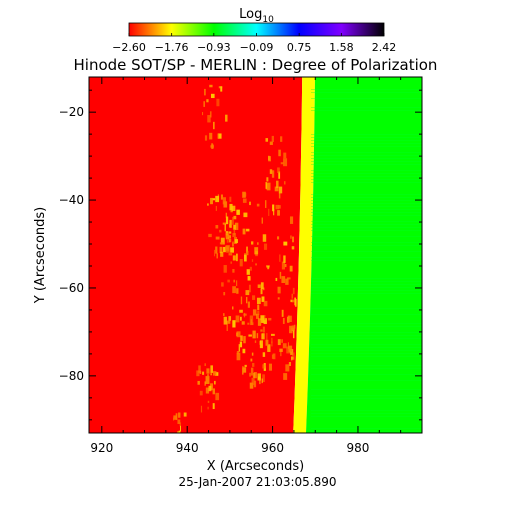 This screenshot has width=512, height=512. What do you see at coordinates (257, 482) in the screenshot?
I see `observation-timestamp: 25-Jan-2007 21:03:05.890` at bounding box center [257, 482].